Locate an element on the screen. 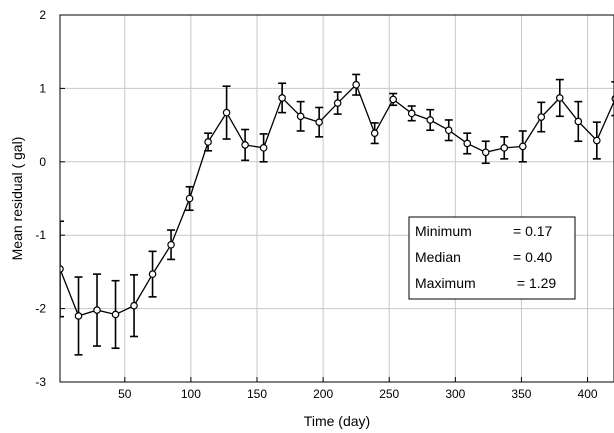 The height and width of the screenshot is (433, 614). x-tick-label: 150 is located at coordinates (257, 394).